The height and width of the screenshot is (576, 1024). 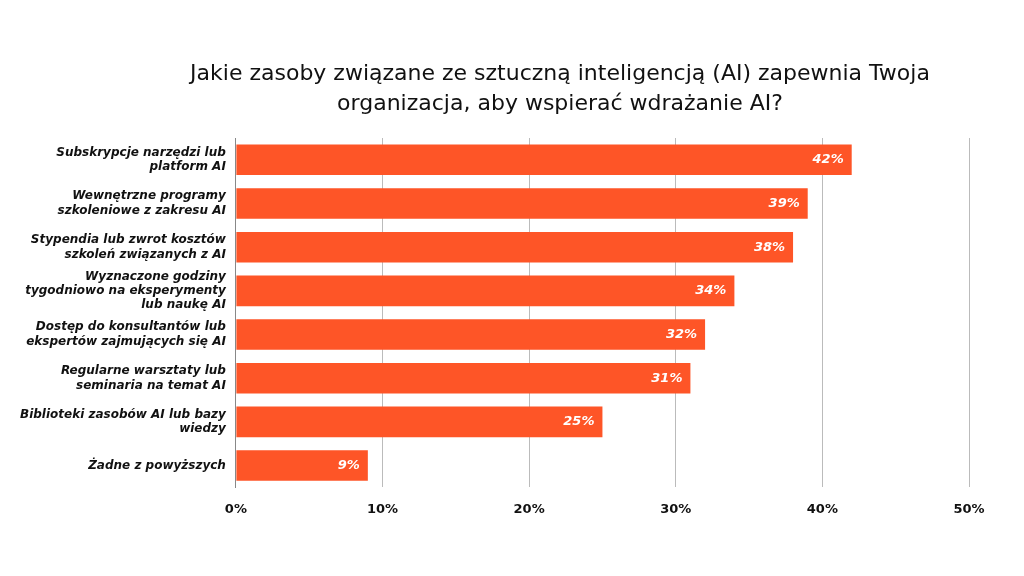 What do you see at coordinates (156, 464) in the screenshot?
I see `y-tick-label: Żadne z powyższych` at bounding box center [156, 464].